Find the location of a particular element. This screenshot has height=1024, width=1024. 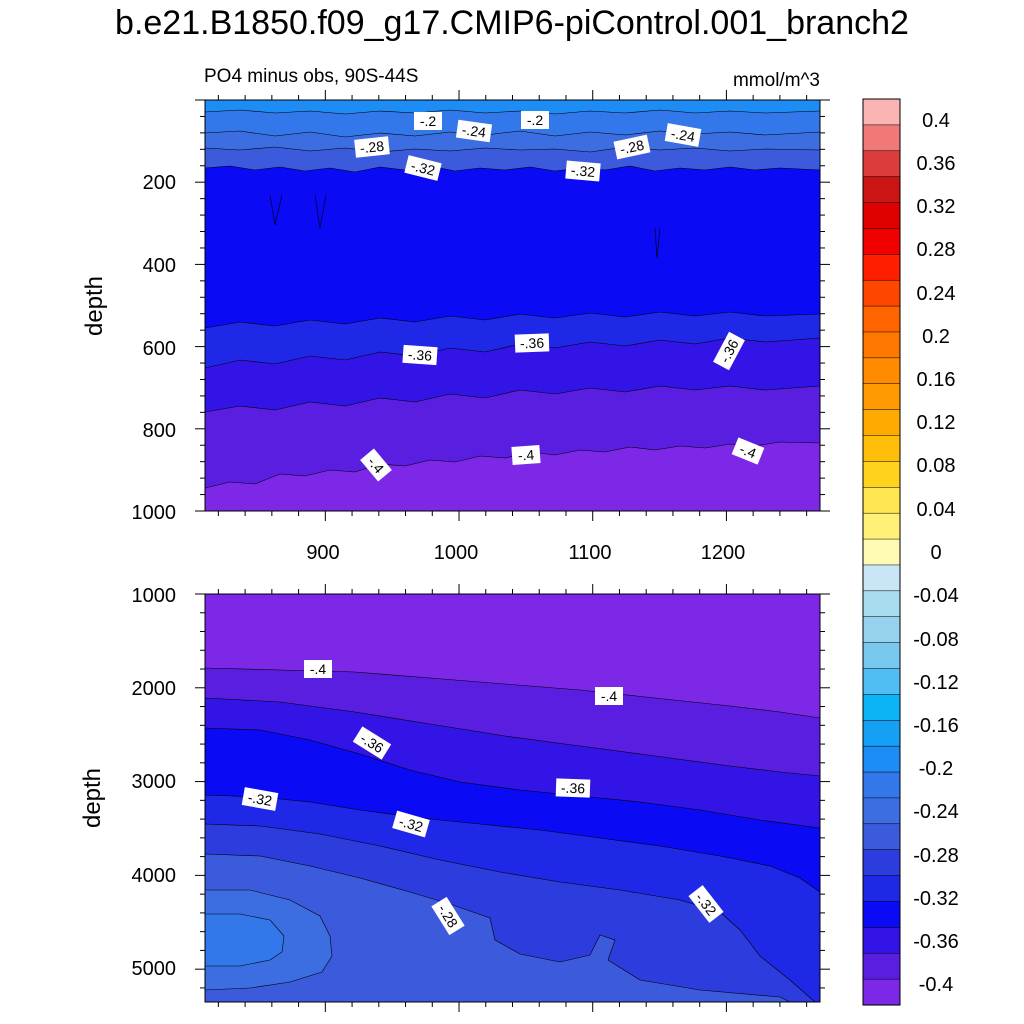

contour-label-text: -.28 is located at coordinates (632, 147).